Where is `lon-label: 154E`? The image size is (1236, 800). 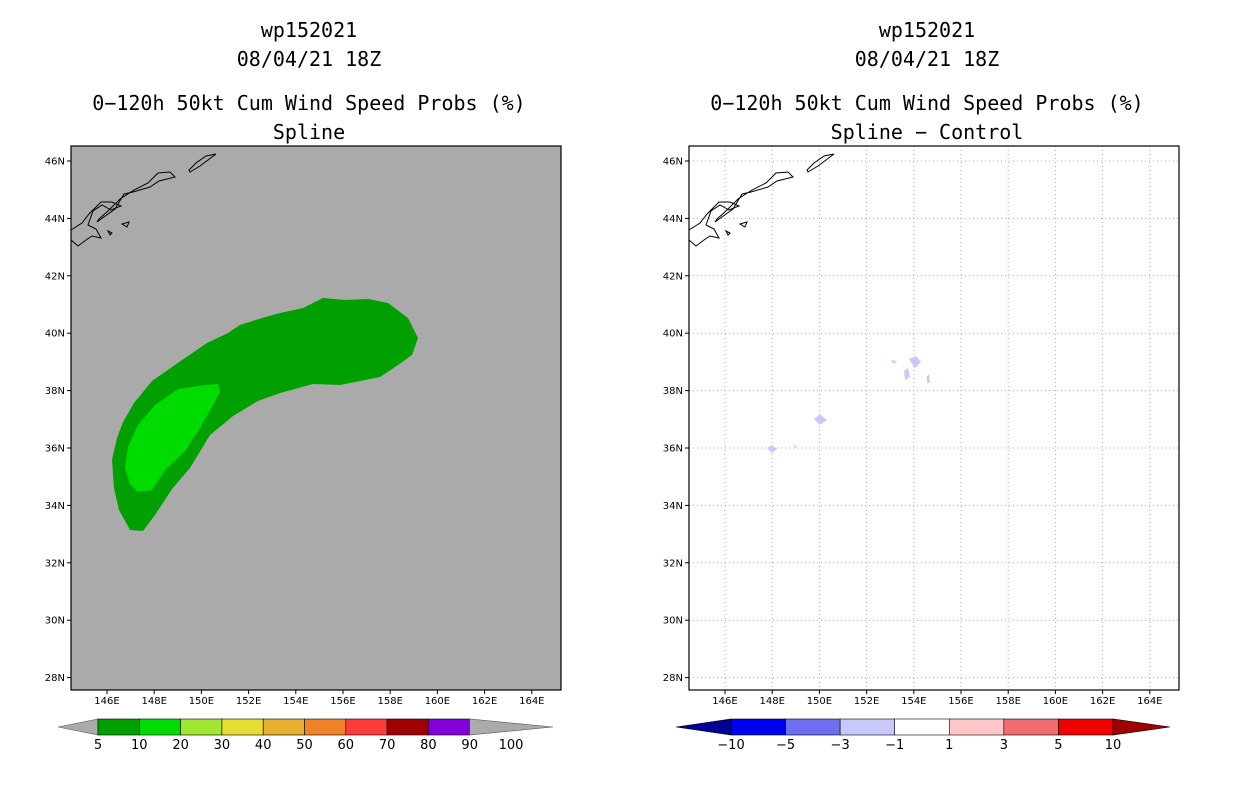 lon-label: 154E is located at coordinates (295, 701).